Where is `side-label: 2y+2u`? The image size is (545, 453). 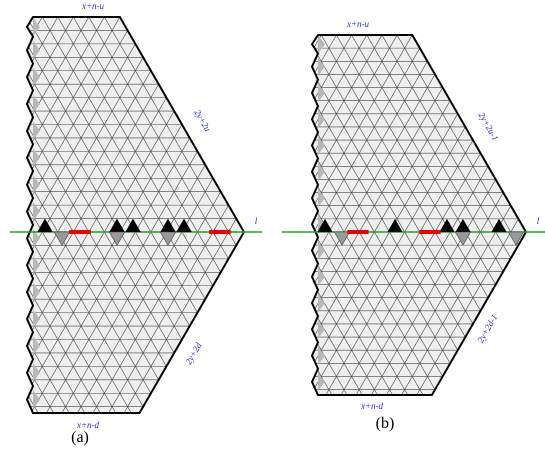
side-label: 2y+2u is located at coordinates (202, 121).